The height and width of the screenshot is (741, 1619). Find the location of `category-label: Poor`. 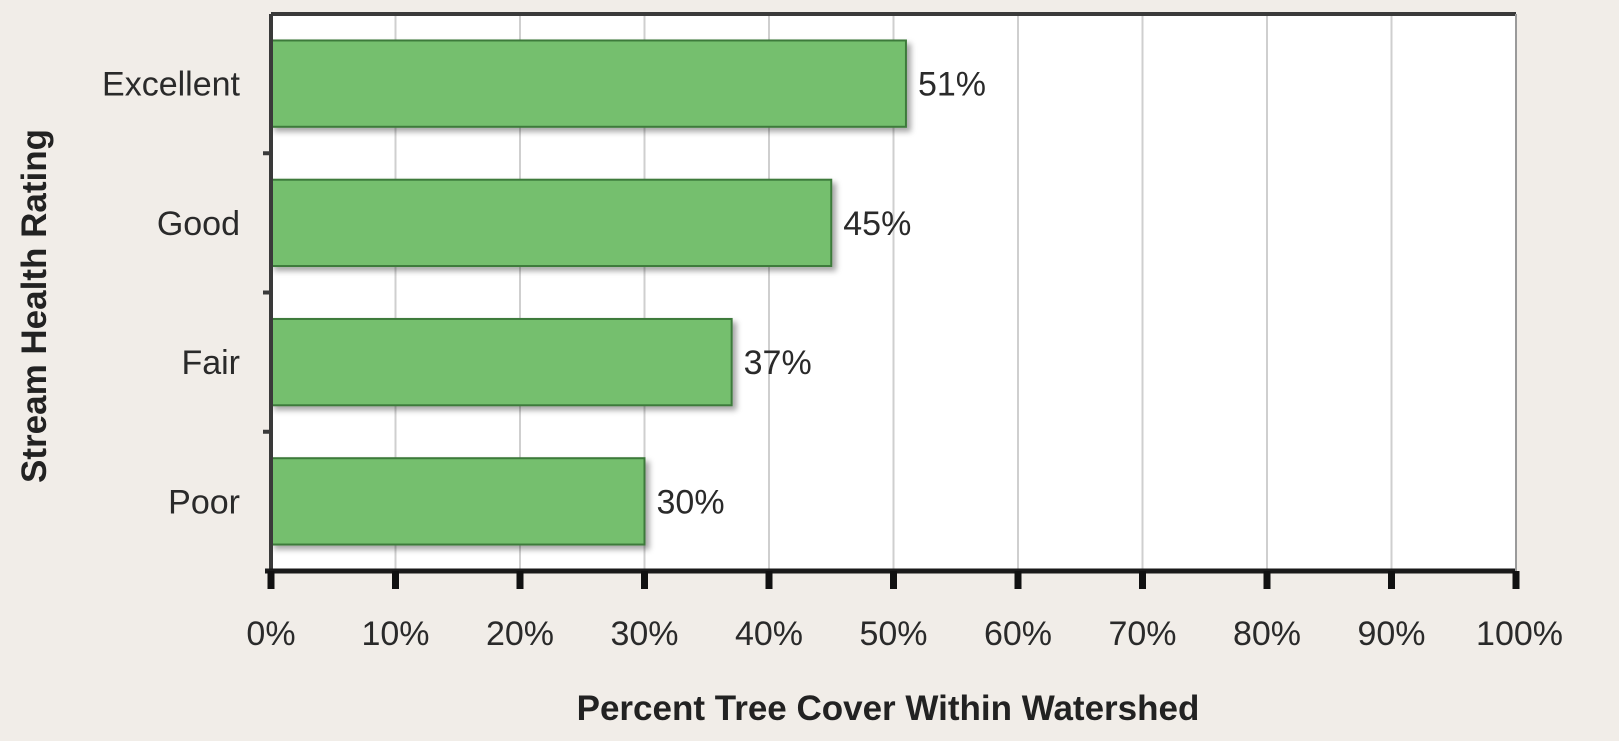

category-label: Poor is located at coordinates (204, 502).